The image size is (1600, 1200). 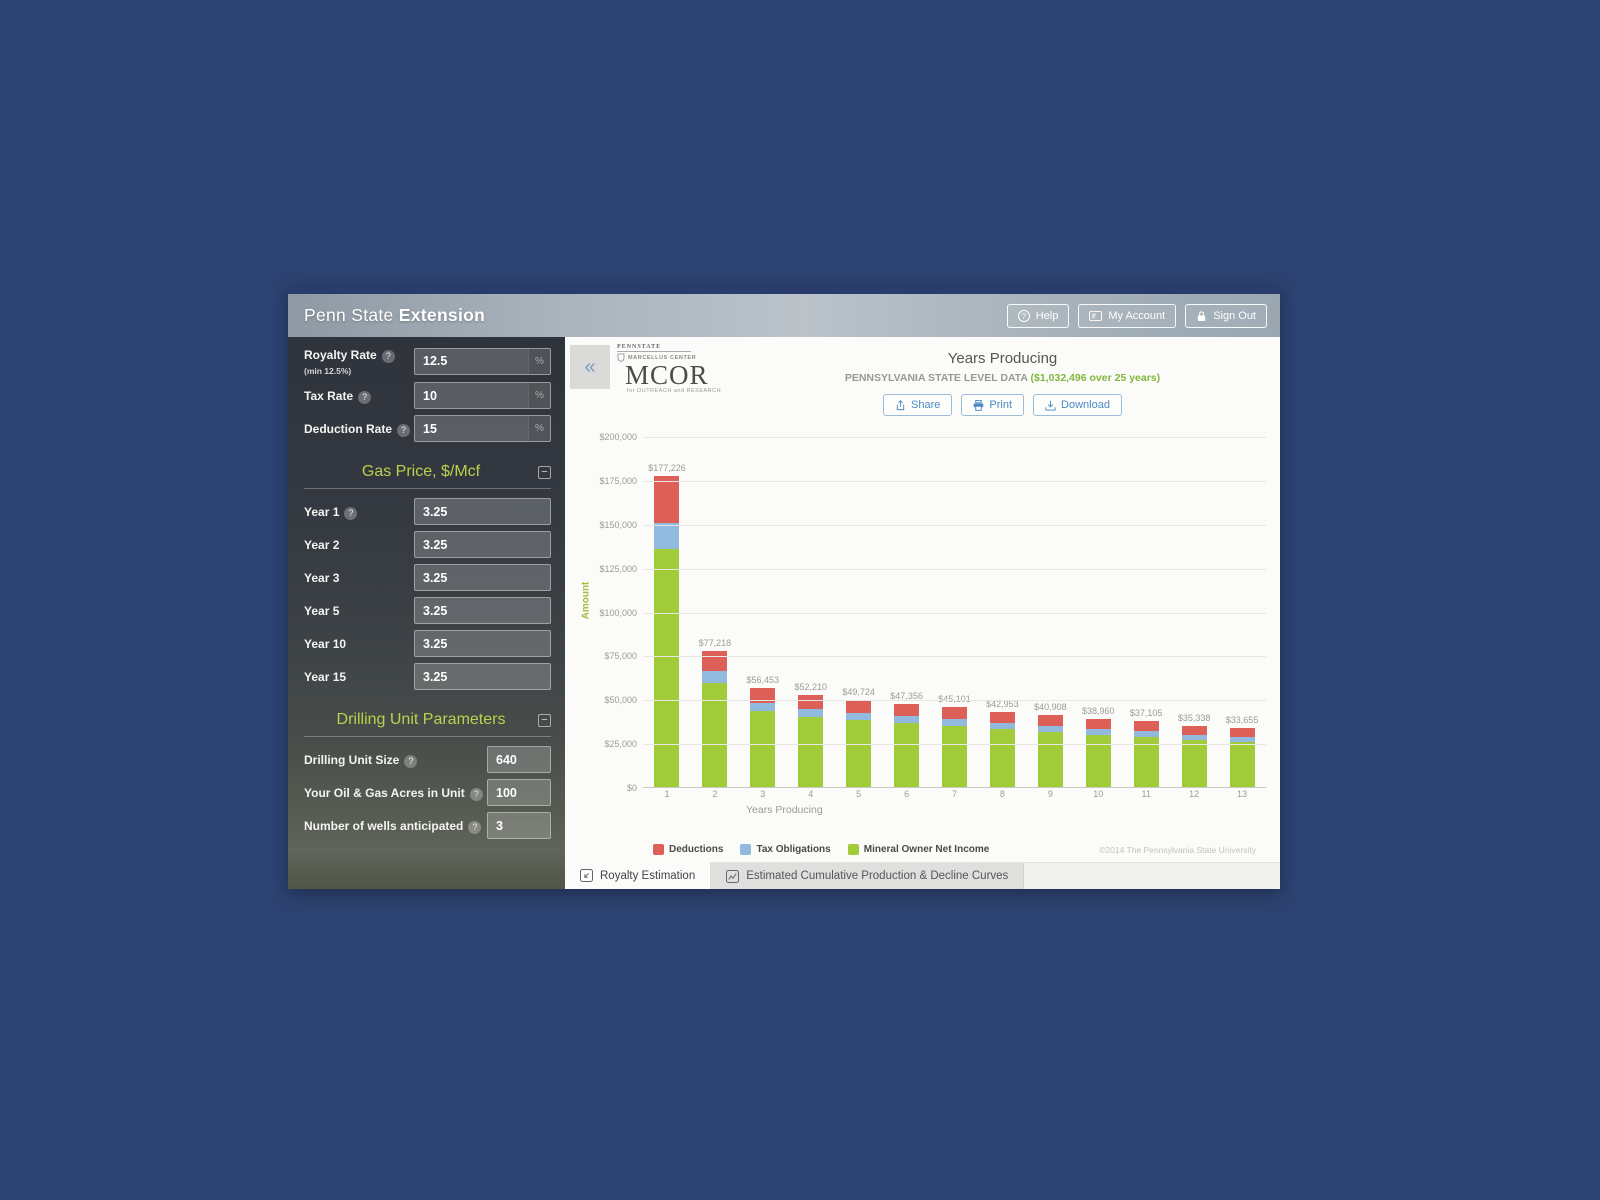 What do you see at coordinates (1098, 794) in the screenshot?
I see `x-tick: 10` at bounding box center [1098, 794].